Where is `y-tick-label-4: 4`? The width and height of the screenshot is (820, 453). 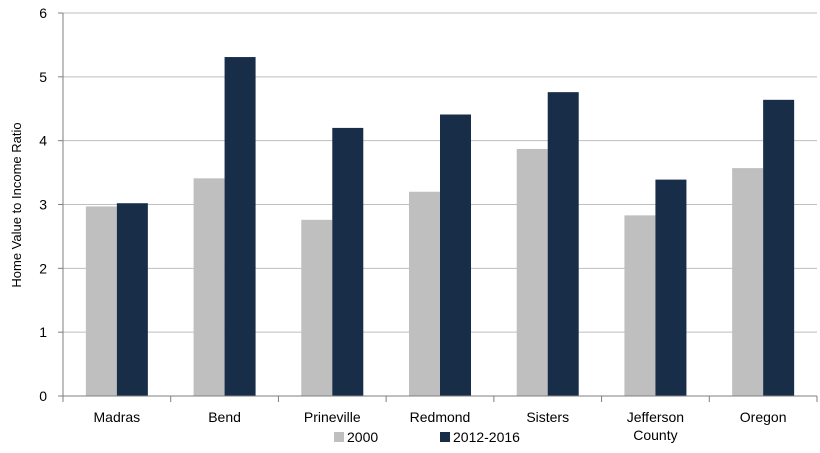
y-tick-label-4: 4 is located at coordinates (43, 141).